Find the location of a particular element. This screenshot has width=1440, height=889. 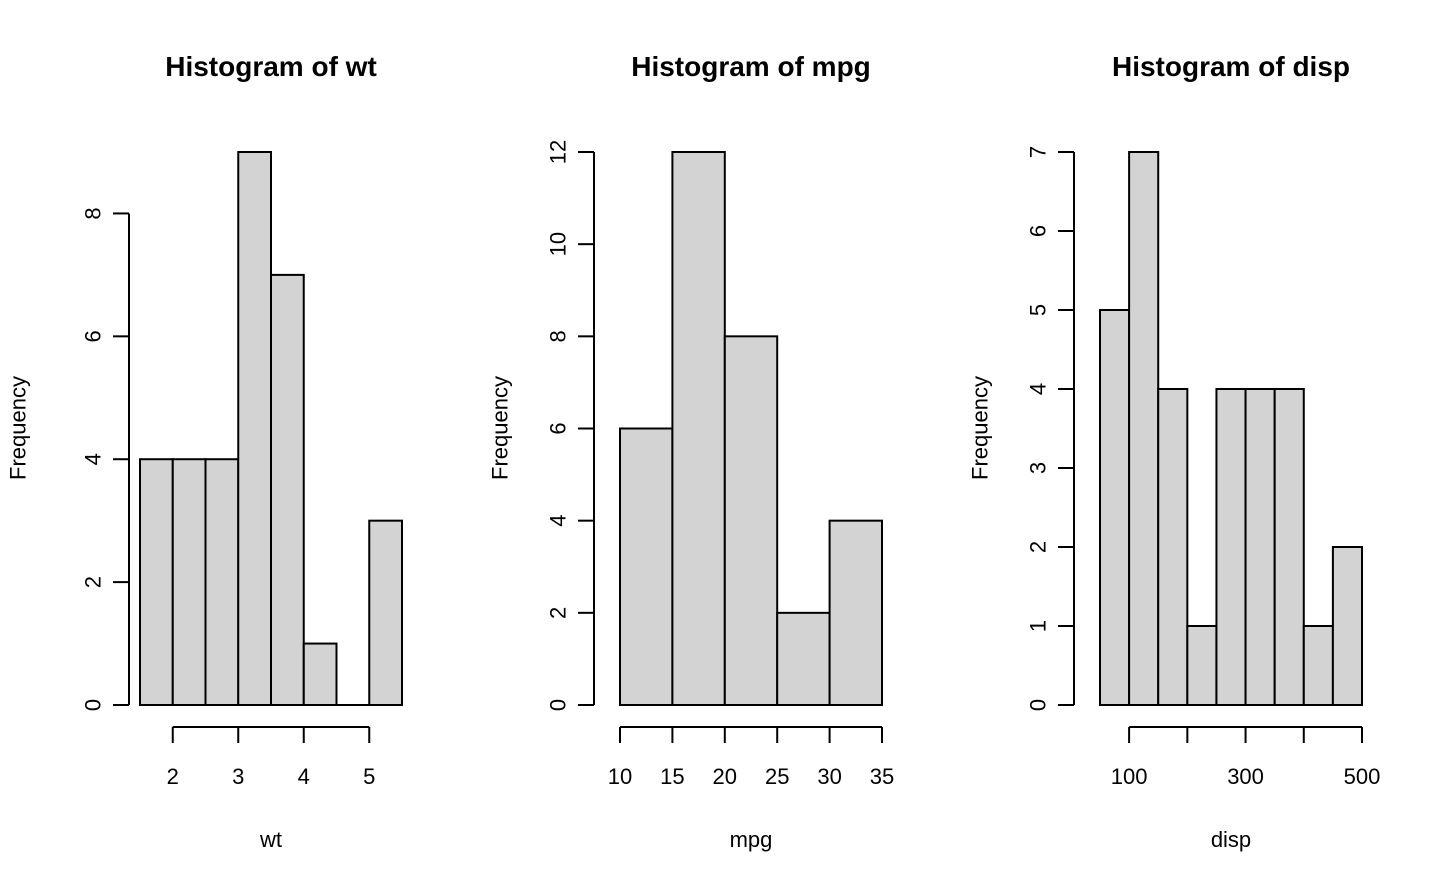

y-tick-label-mpg-4: 8 is located at coordinates (558, 336).